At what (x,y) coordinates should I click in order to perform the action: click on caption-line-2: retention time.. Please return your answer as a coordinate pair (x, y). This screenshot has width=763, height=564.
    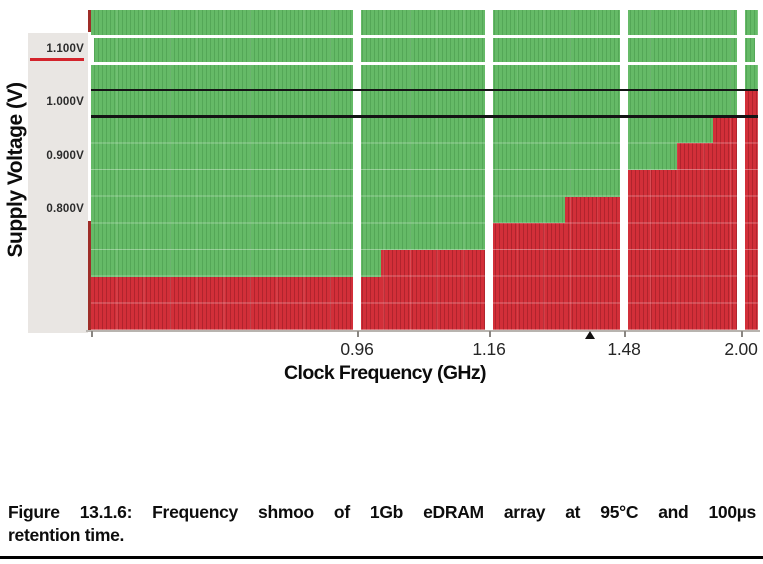
    Looking at the image, I should click on (66, 535).